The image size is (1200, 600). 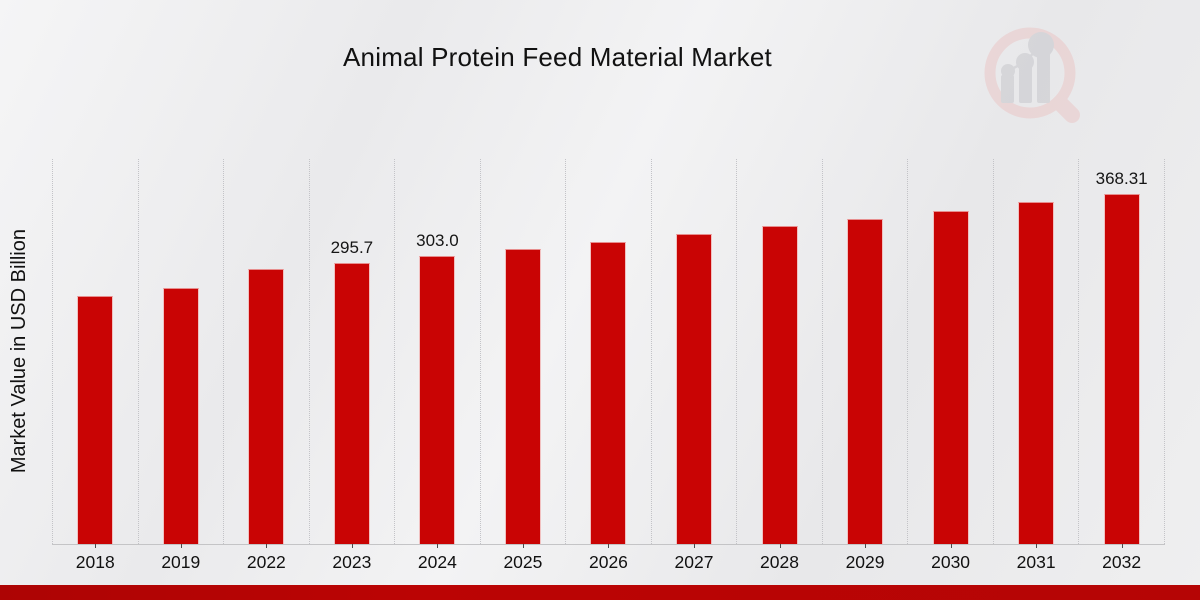 I want to click on grid-column: 2022, so click(x=267, y=365).